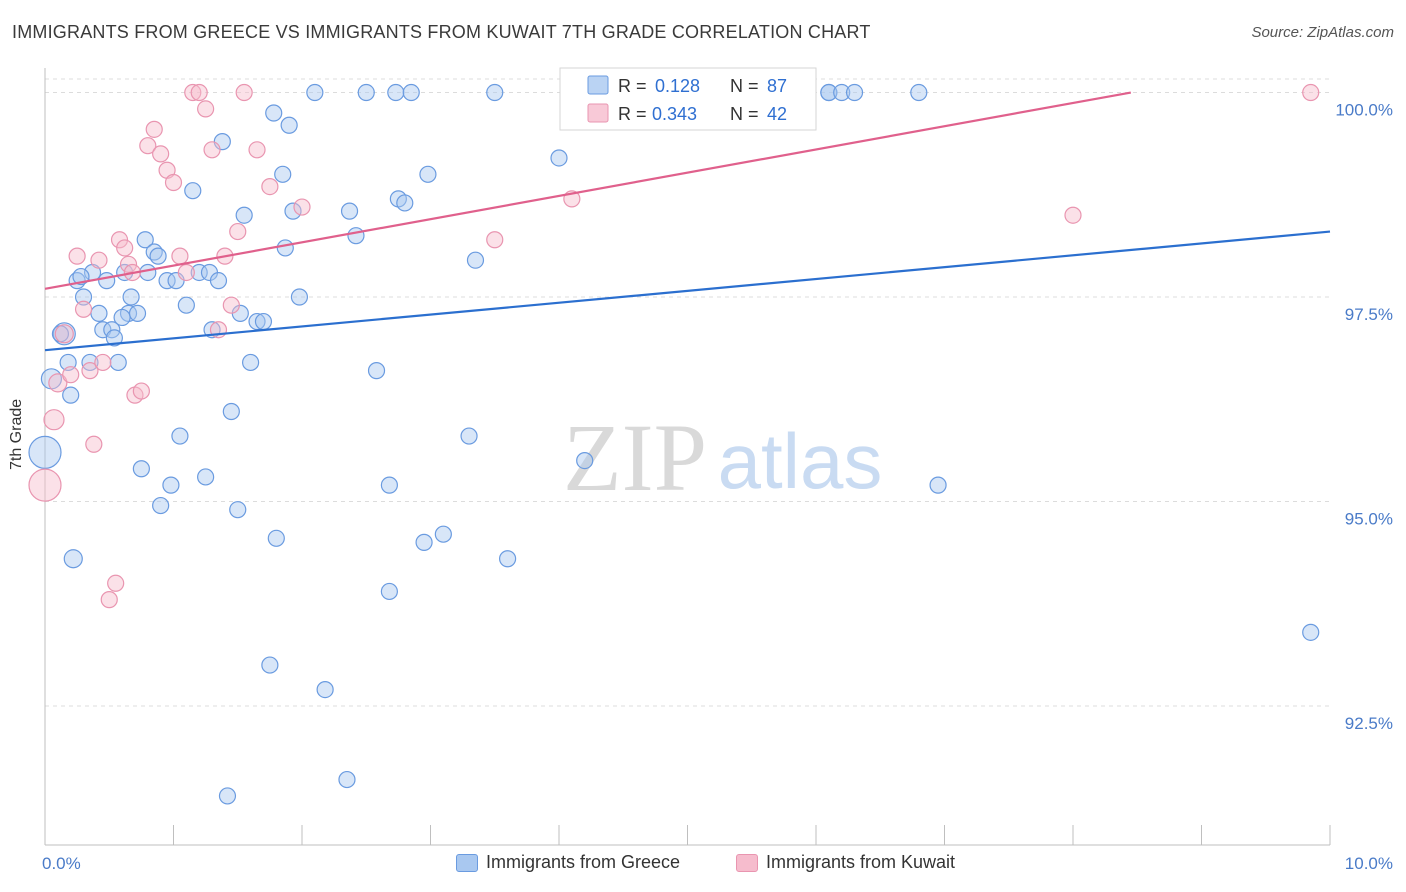  What do you see at coordinates (688, 99) in the screenshot?
I see `legend: R = 0.128 N = 87 R = 0.343 N = 42` at bounding box center [688, 99].